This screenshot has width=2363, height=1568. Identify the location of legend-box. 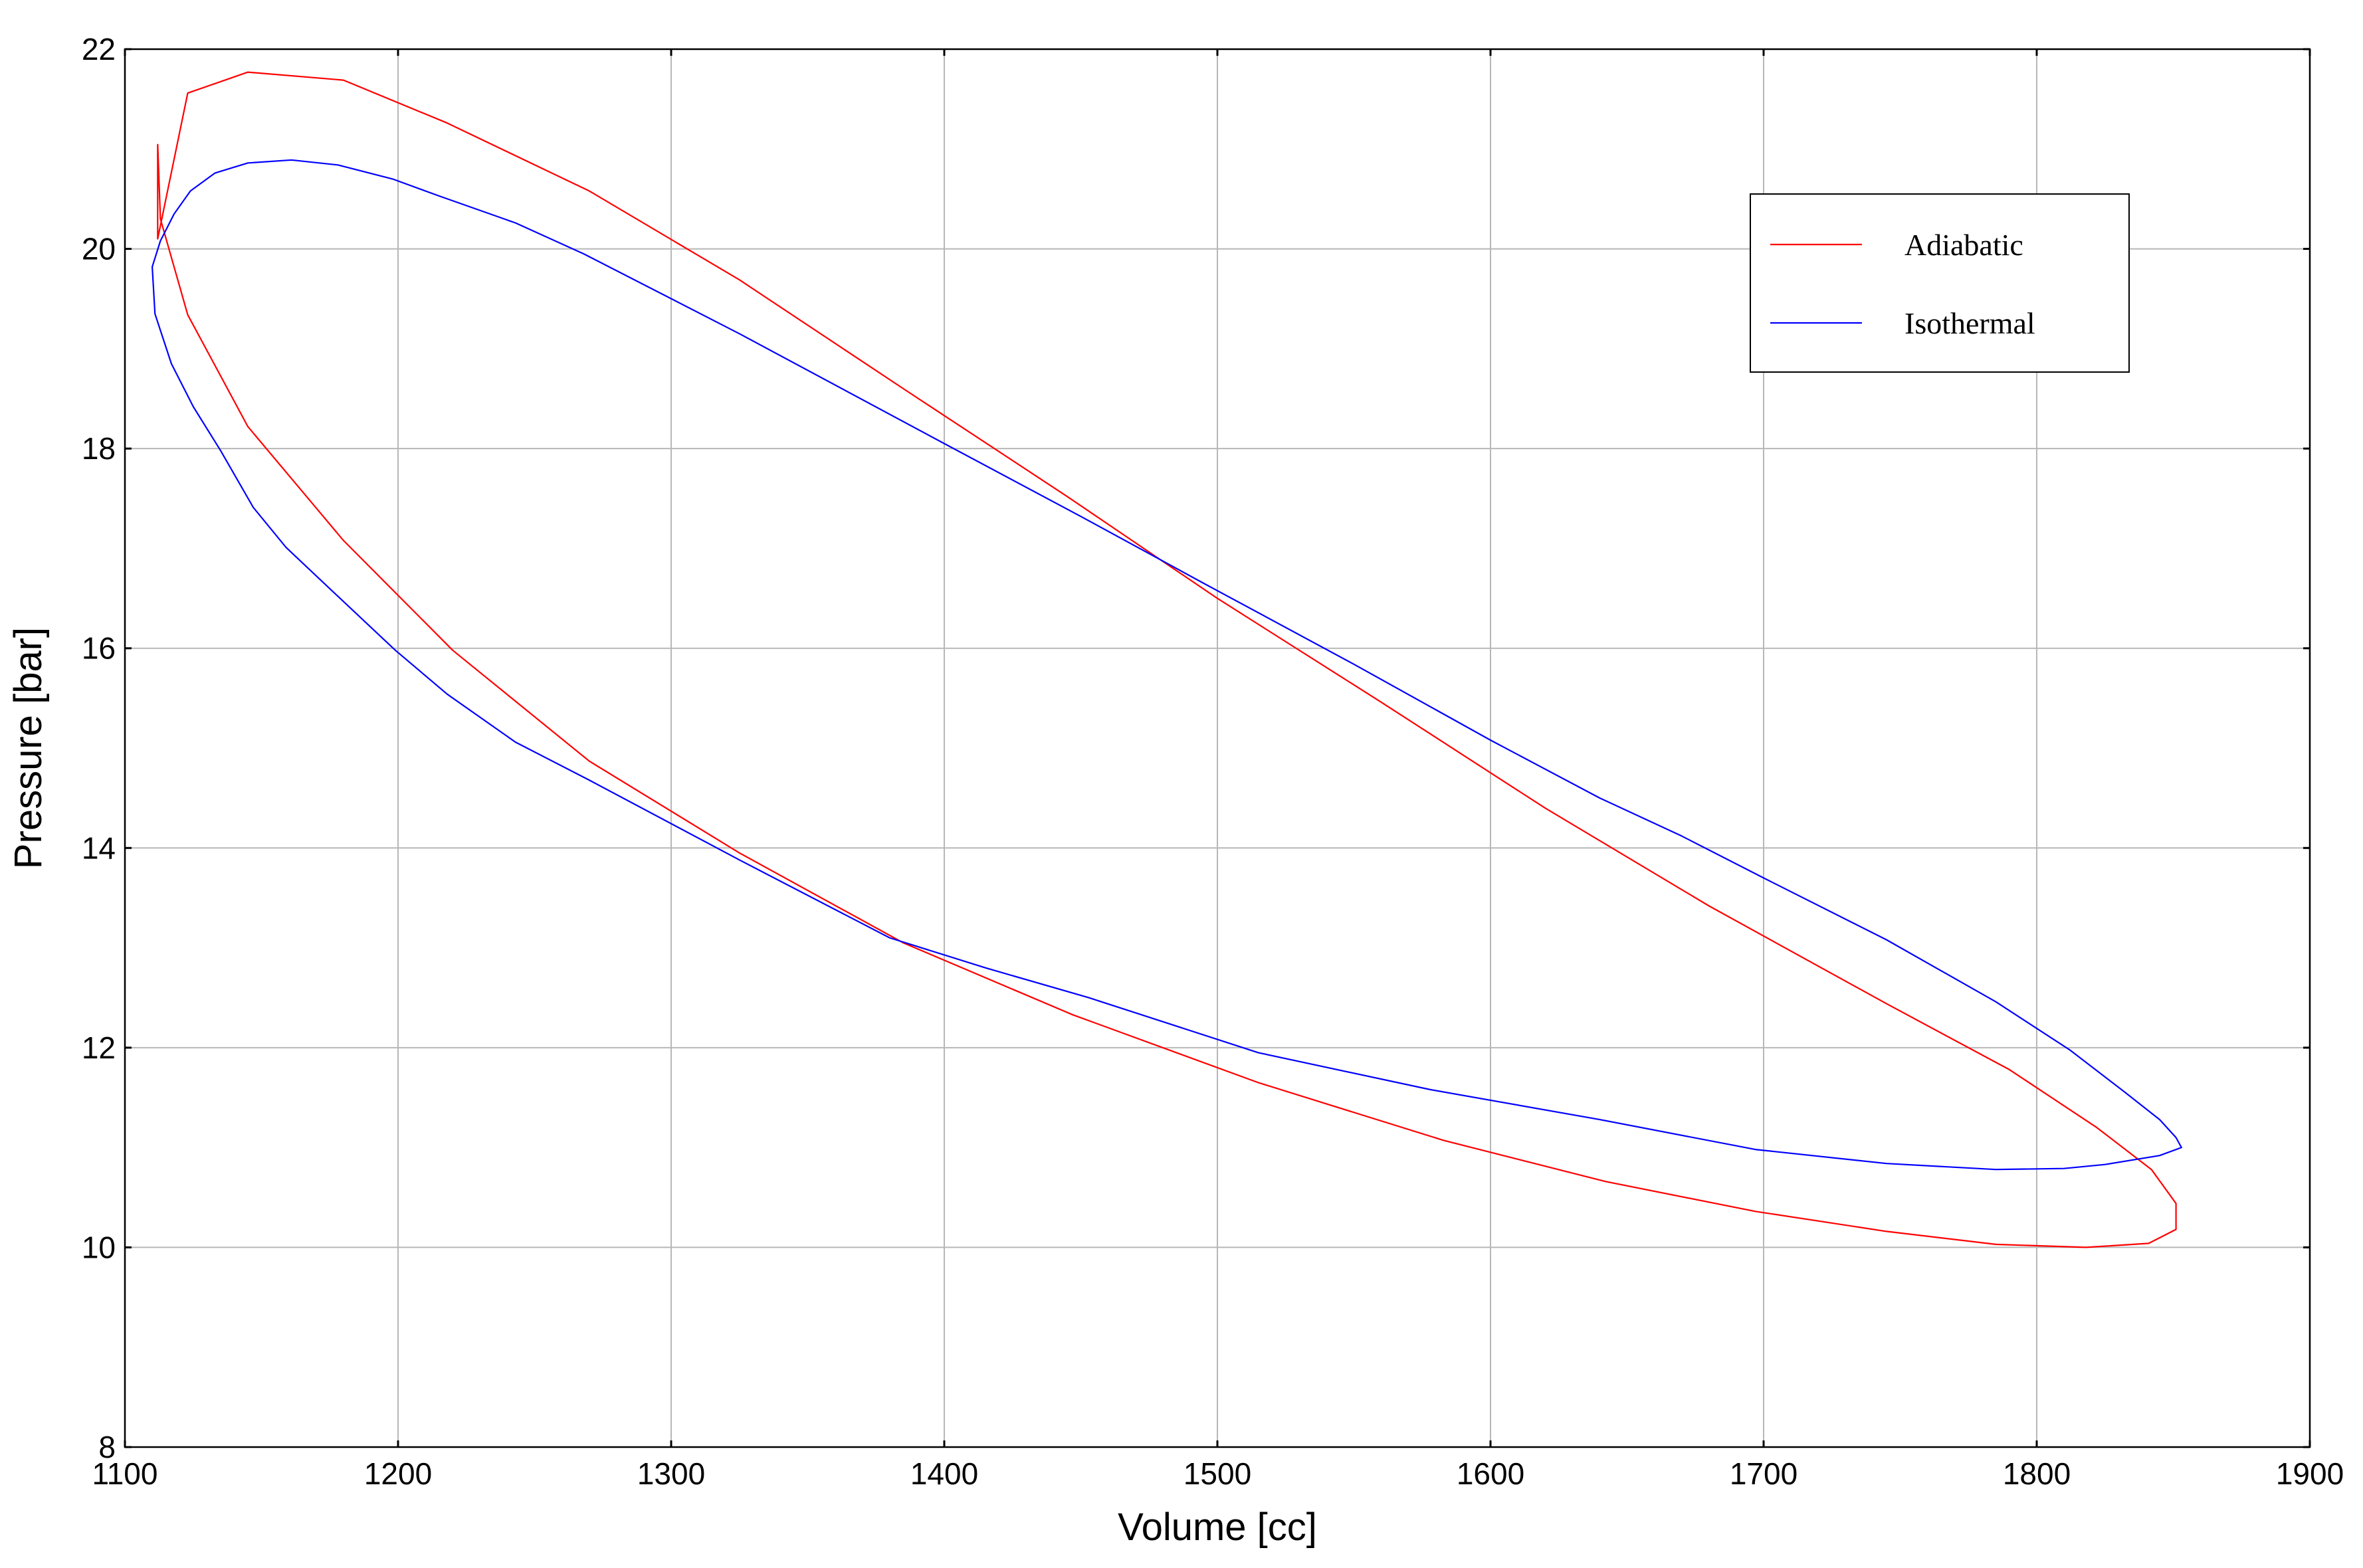
(1940, 283).